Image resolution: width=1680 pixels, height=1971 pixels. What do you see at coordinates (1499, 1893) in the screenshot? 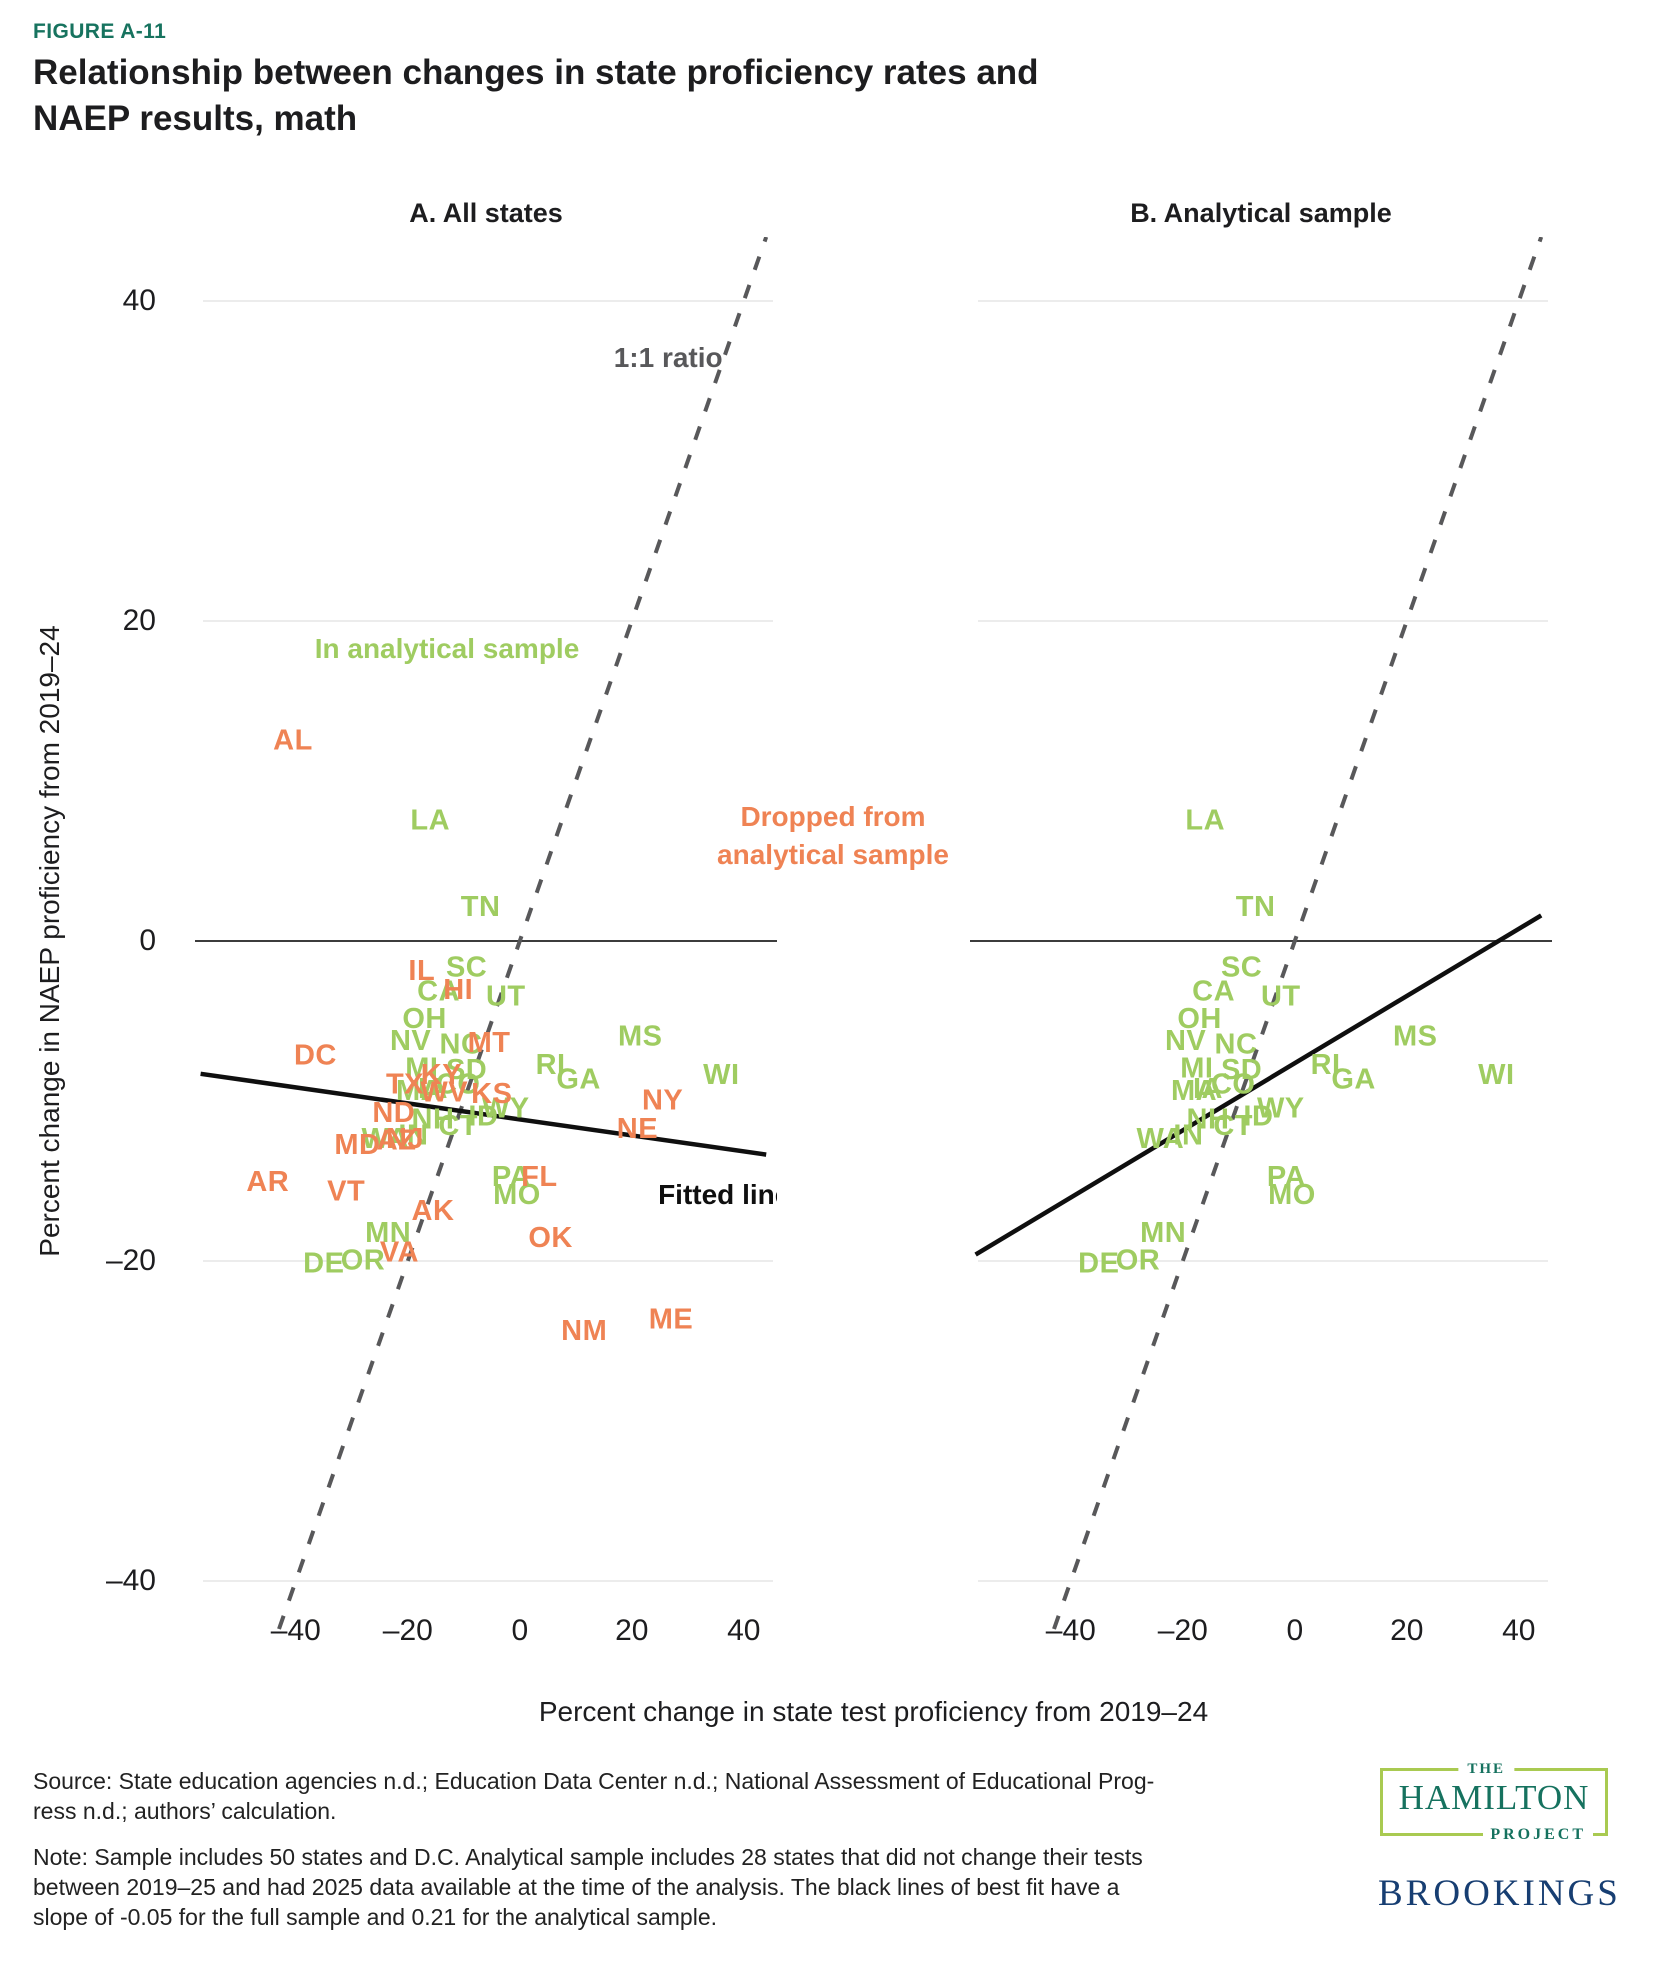
I see `brookings-logo: BROOKINGS` at bounding box center [1499, 1893].